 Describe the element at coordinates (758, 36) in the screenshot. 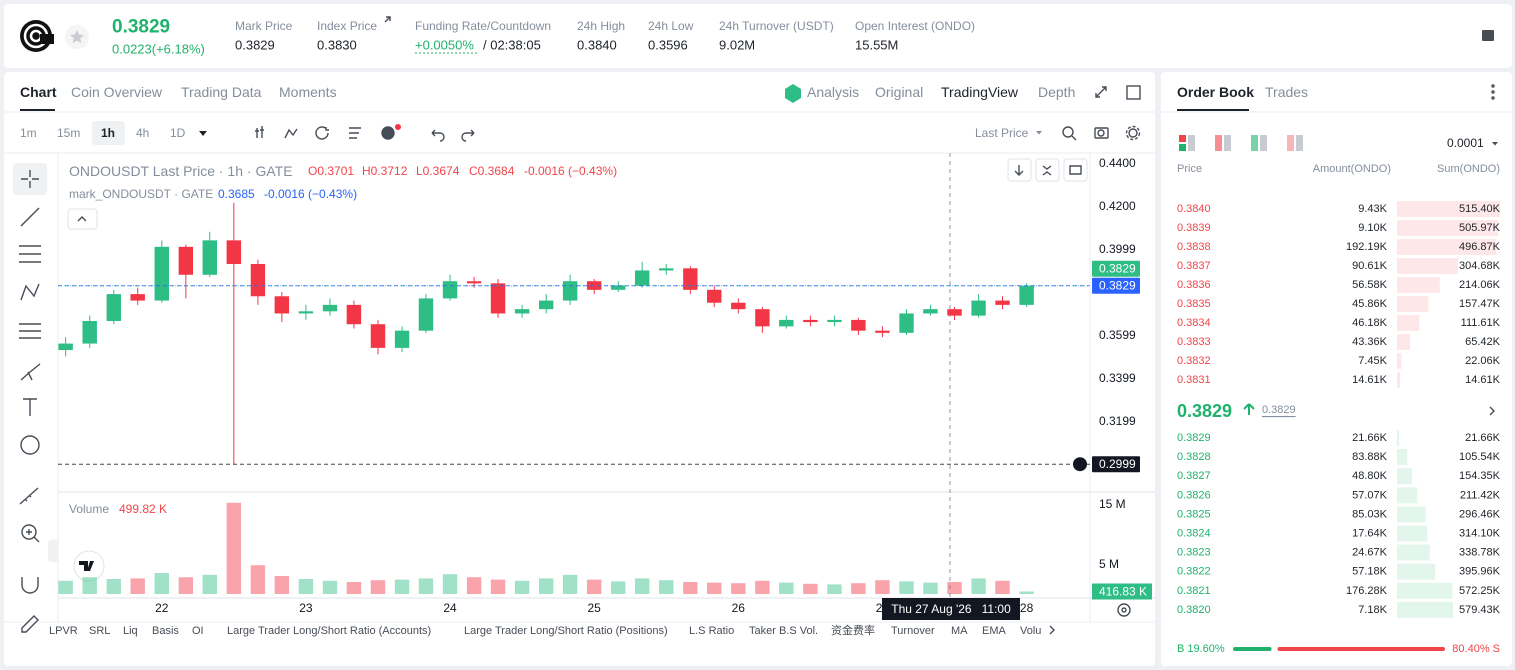

I see `header-panel` at that location.